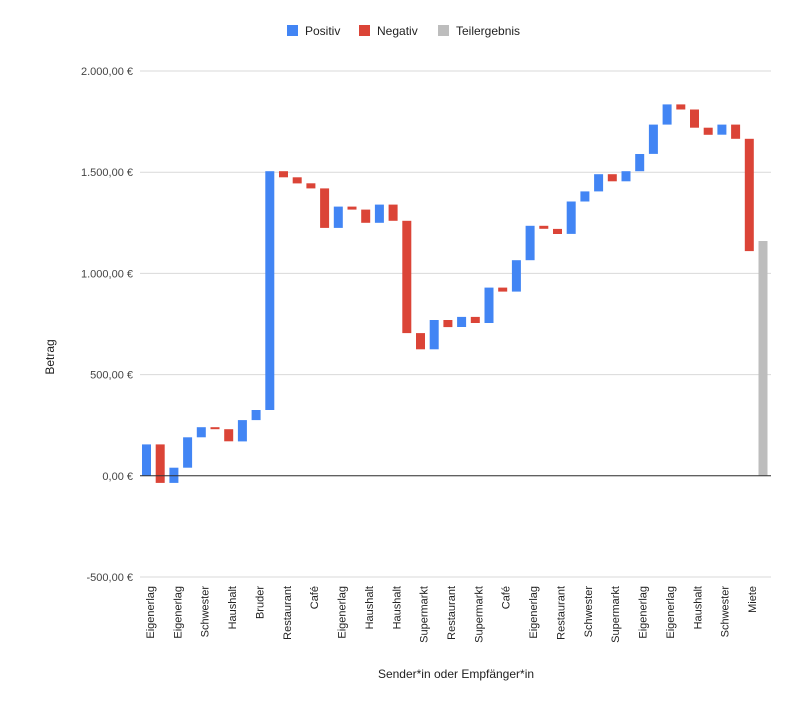 This screenshot has width=812, height=721. What do you see at coordinates (261, 602) in the screenshot?
I see `x-category-label: Bruder` at bounding box center [261, 602].